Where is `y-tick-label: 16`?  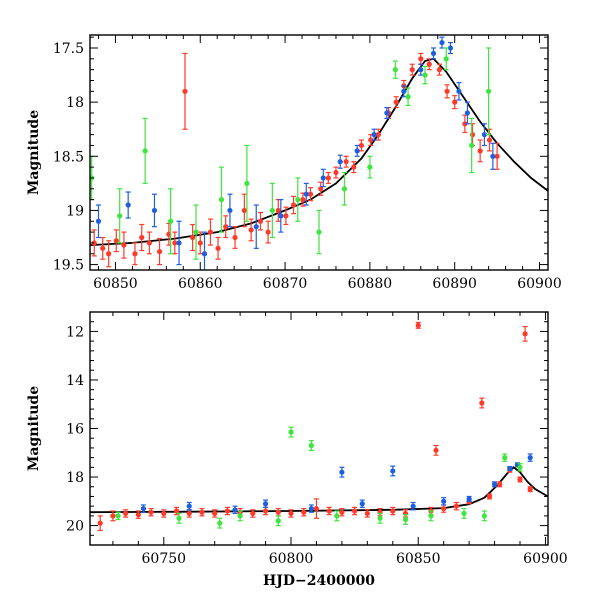 y-tick-label: 16 is located at coordinates (75, 430).